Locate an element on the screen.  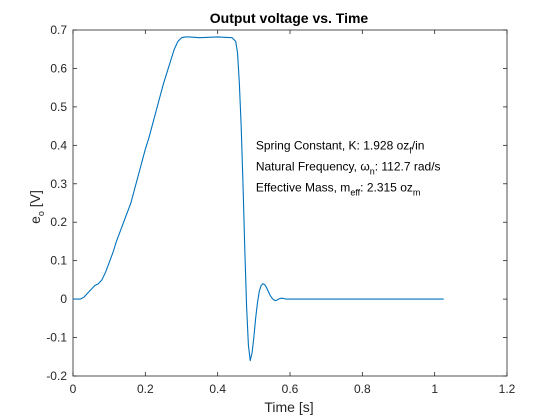
y-tick-label: 0.5 is located at coordinates (58, 107).